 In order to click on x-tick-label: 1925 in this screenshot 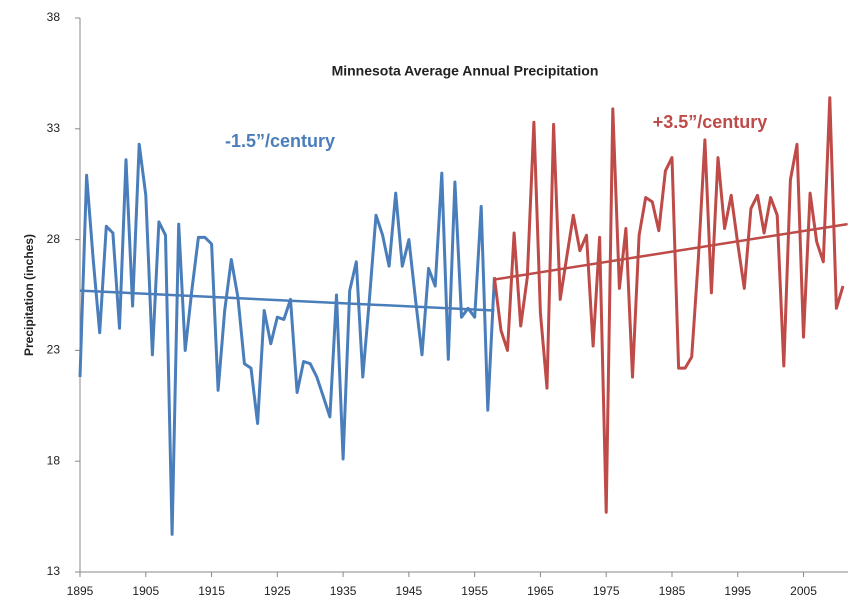, I will do `click(277, 591)`.